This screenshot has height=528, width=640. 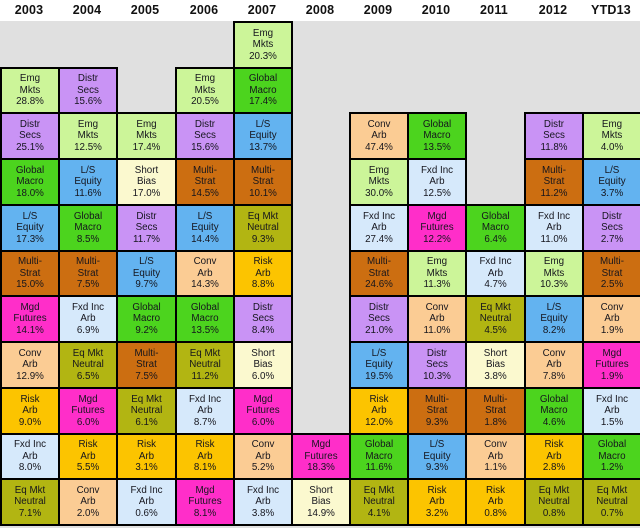 What do you see at coordinates (495, 468) in the screenshot?
I see `strategy-return-value: 1.1%` at bounding box center [495, 468].